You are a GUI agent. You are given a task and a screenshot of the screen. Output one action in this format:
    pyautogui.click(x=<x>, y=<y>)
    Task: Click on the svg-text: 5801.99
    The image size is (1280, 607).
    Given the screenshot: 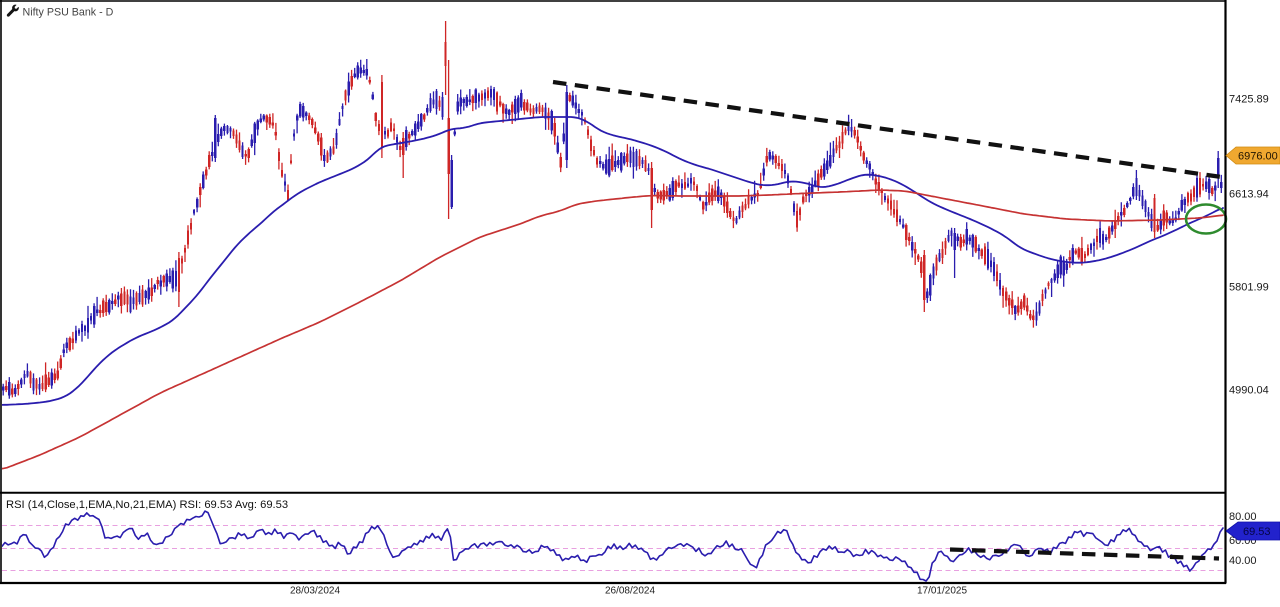 What is the action you would take?
    pyautogui.click(x=1249, y=288)
    